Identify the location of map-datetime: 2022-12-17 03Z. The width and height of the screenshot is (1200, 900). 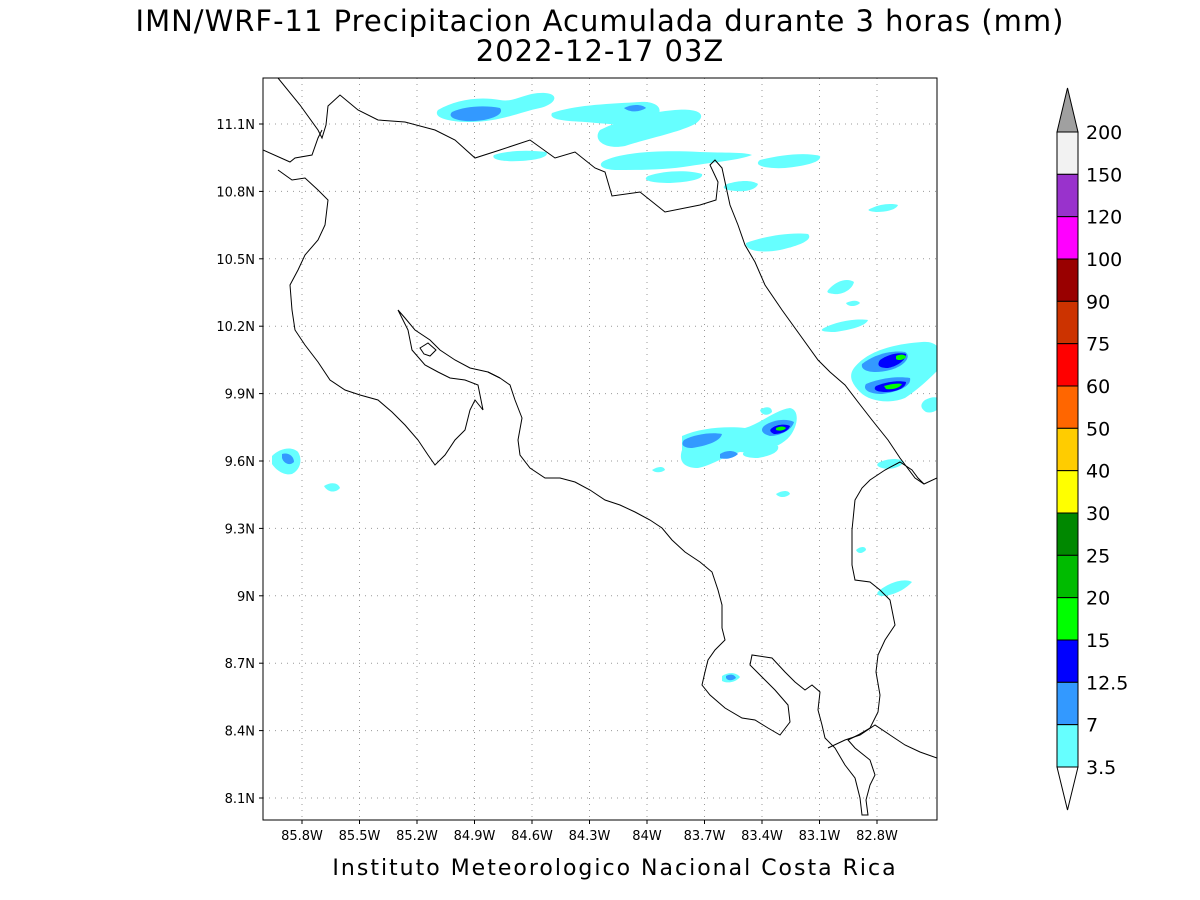
(600, 51).